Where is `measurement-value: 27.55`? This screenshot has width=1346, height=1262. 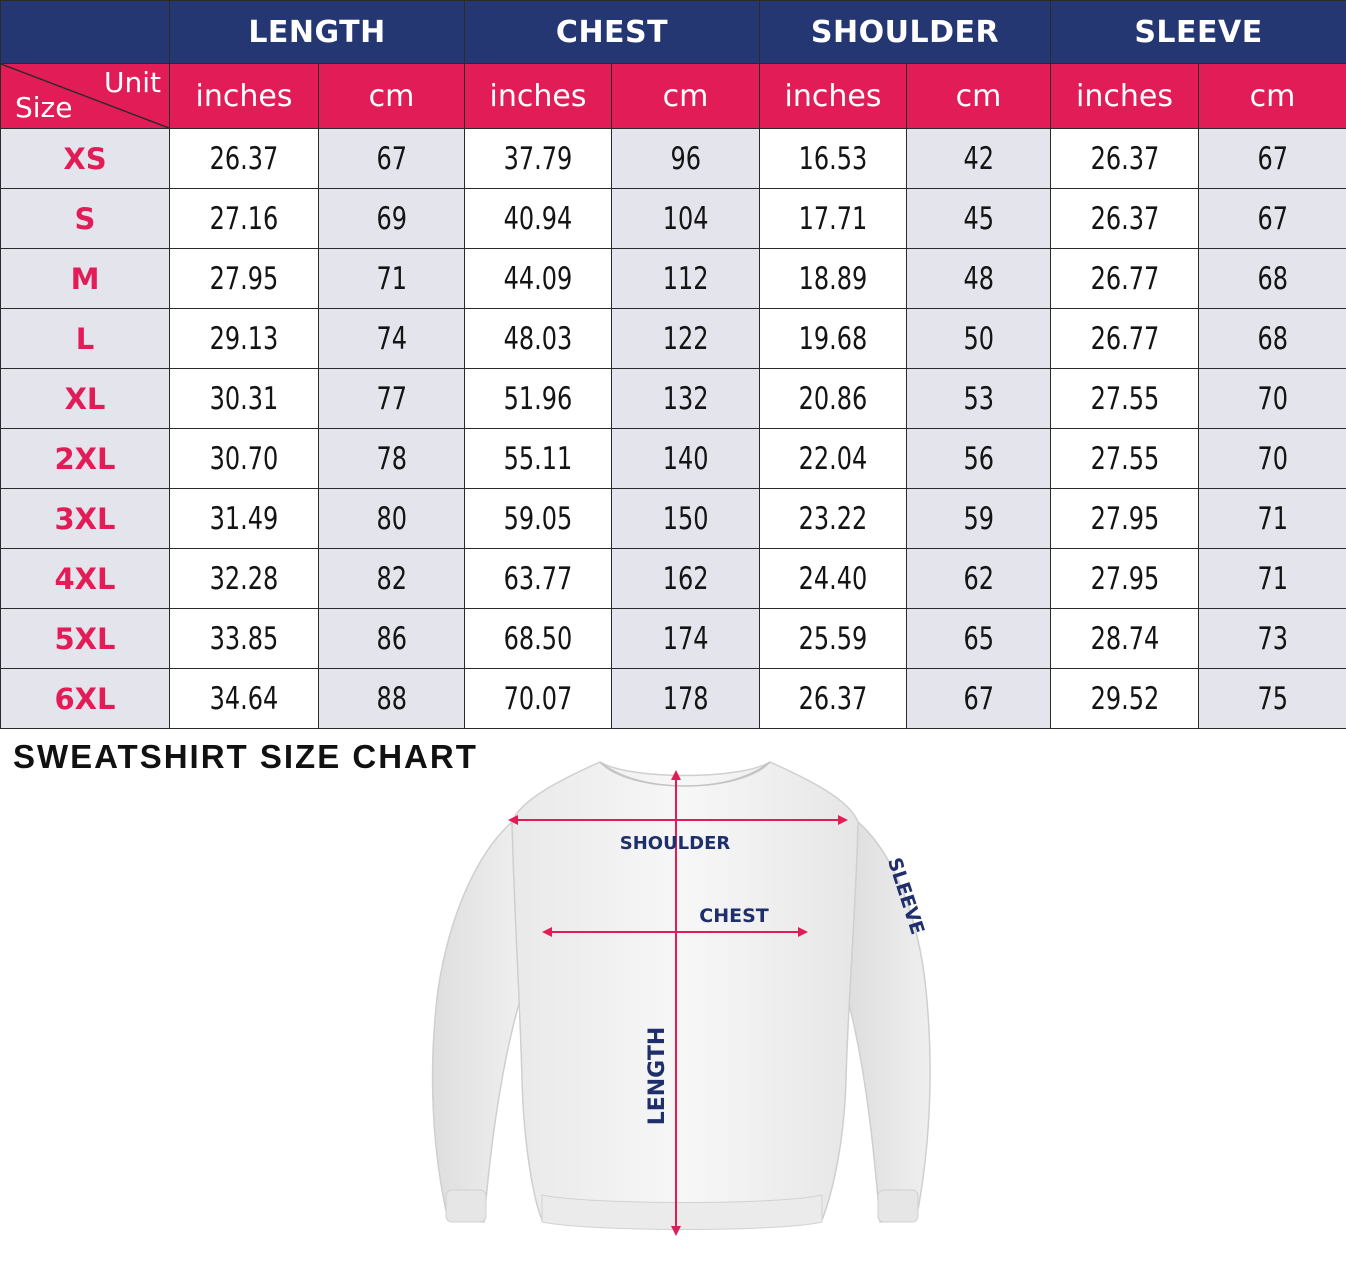
measurement-value: 27.55 is located at coordinates (1124, 398).